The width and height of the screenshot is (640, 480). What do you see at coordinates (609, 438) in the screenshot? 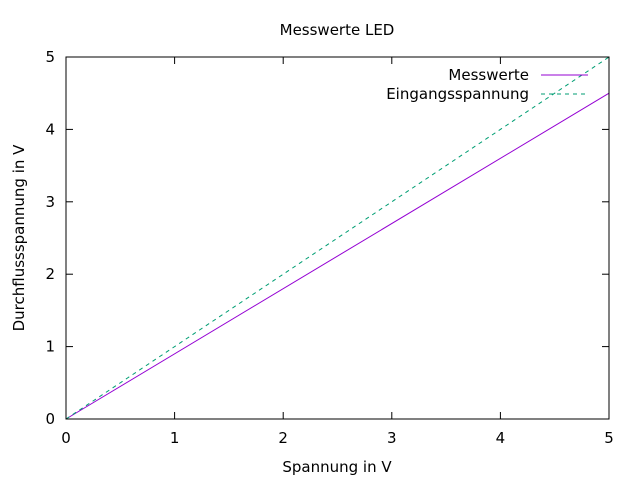
I see `x-tick-label: 5` at bounding box center [609, 438].